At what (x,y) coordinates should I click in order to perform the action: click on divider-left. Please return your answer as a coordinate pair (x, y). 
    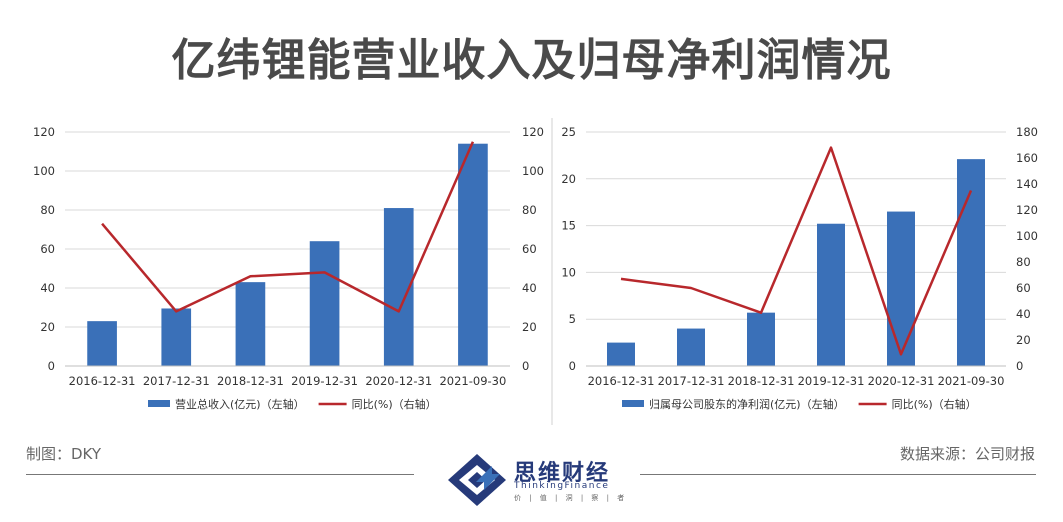
    Looking at the image, I should click on (220, 474).